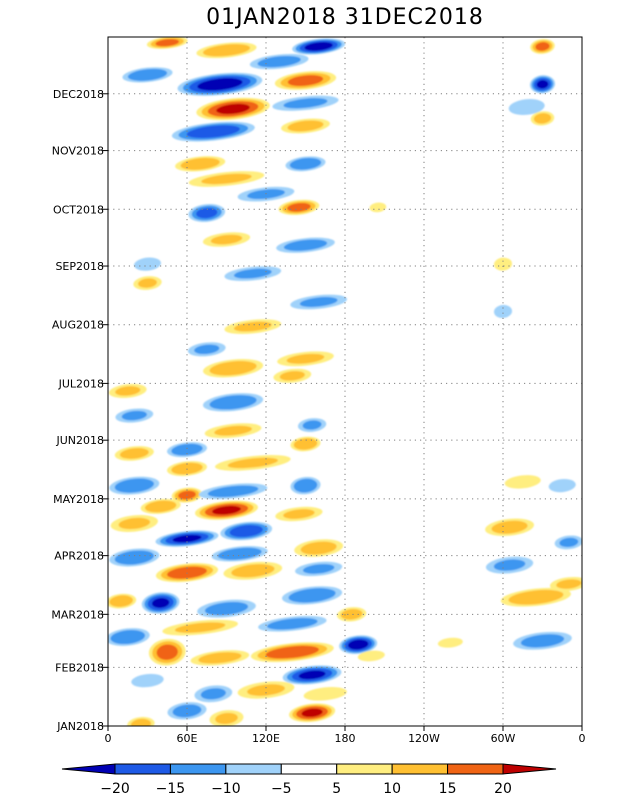  What do you see at coordinates (309, 780) in the screenshot?
I see `colorbar: −20 −15 −10 −5 5 10 15 20` at bounding box center [309, 780].